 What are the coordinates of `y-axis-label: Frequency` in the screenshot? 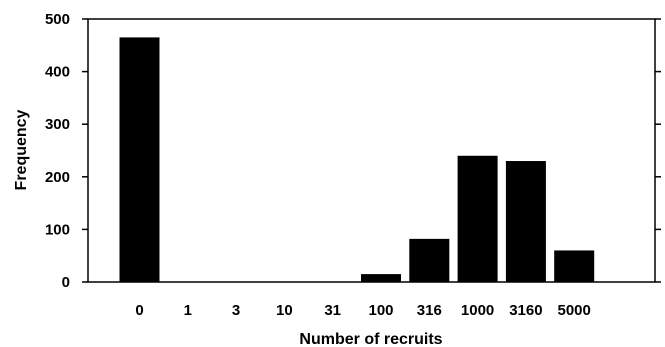 It's located at (21, 149).